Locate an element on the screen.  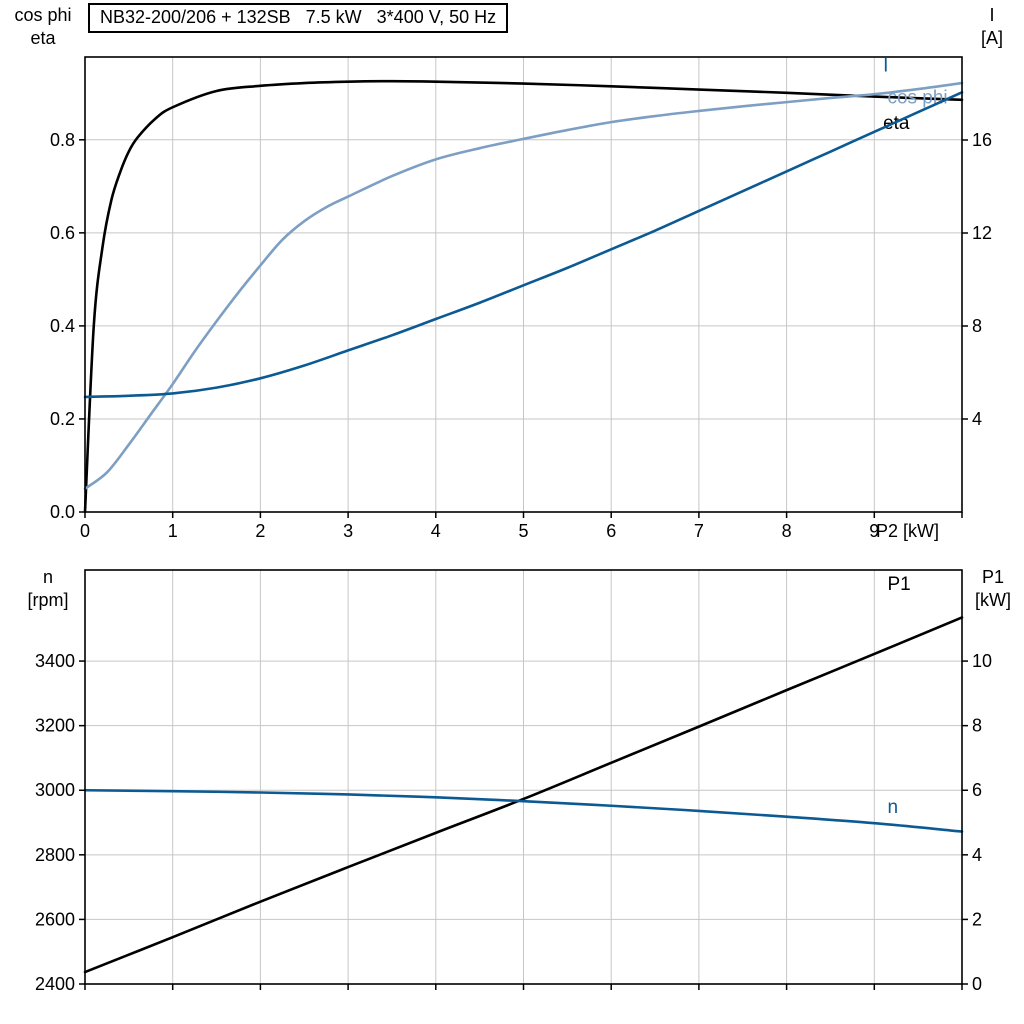
bottom-left-axis-title-line2: [rpm] is located at coordinates (48, 600).